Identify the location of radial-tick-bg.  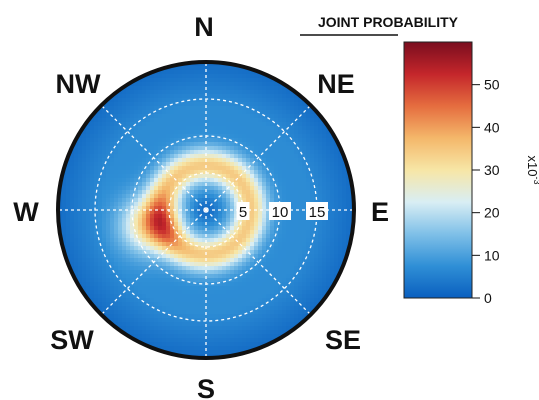
(280, 211).